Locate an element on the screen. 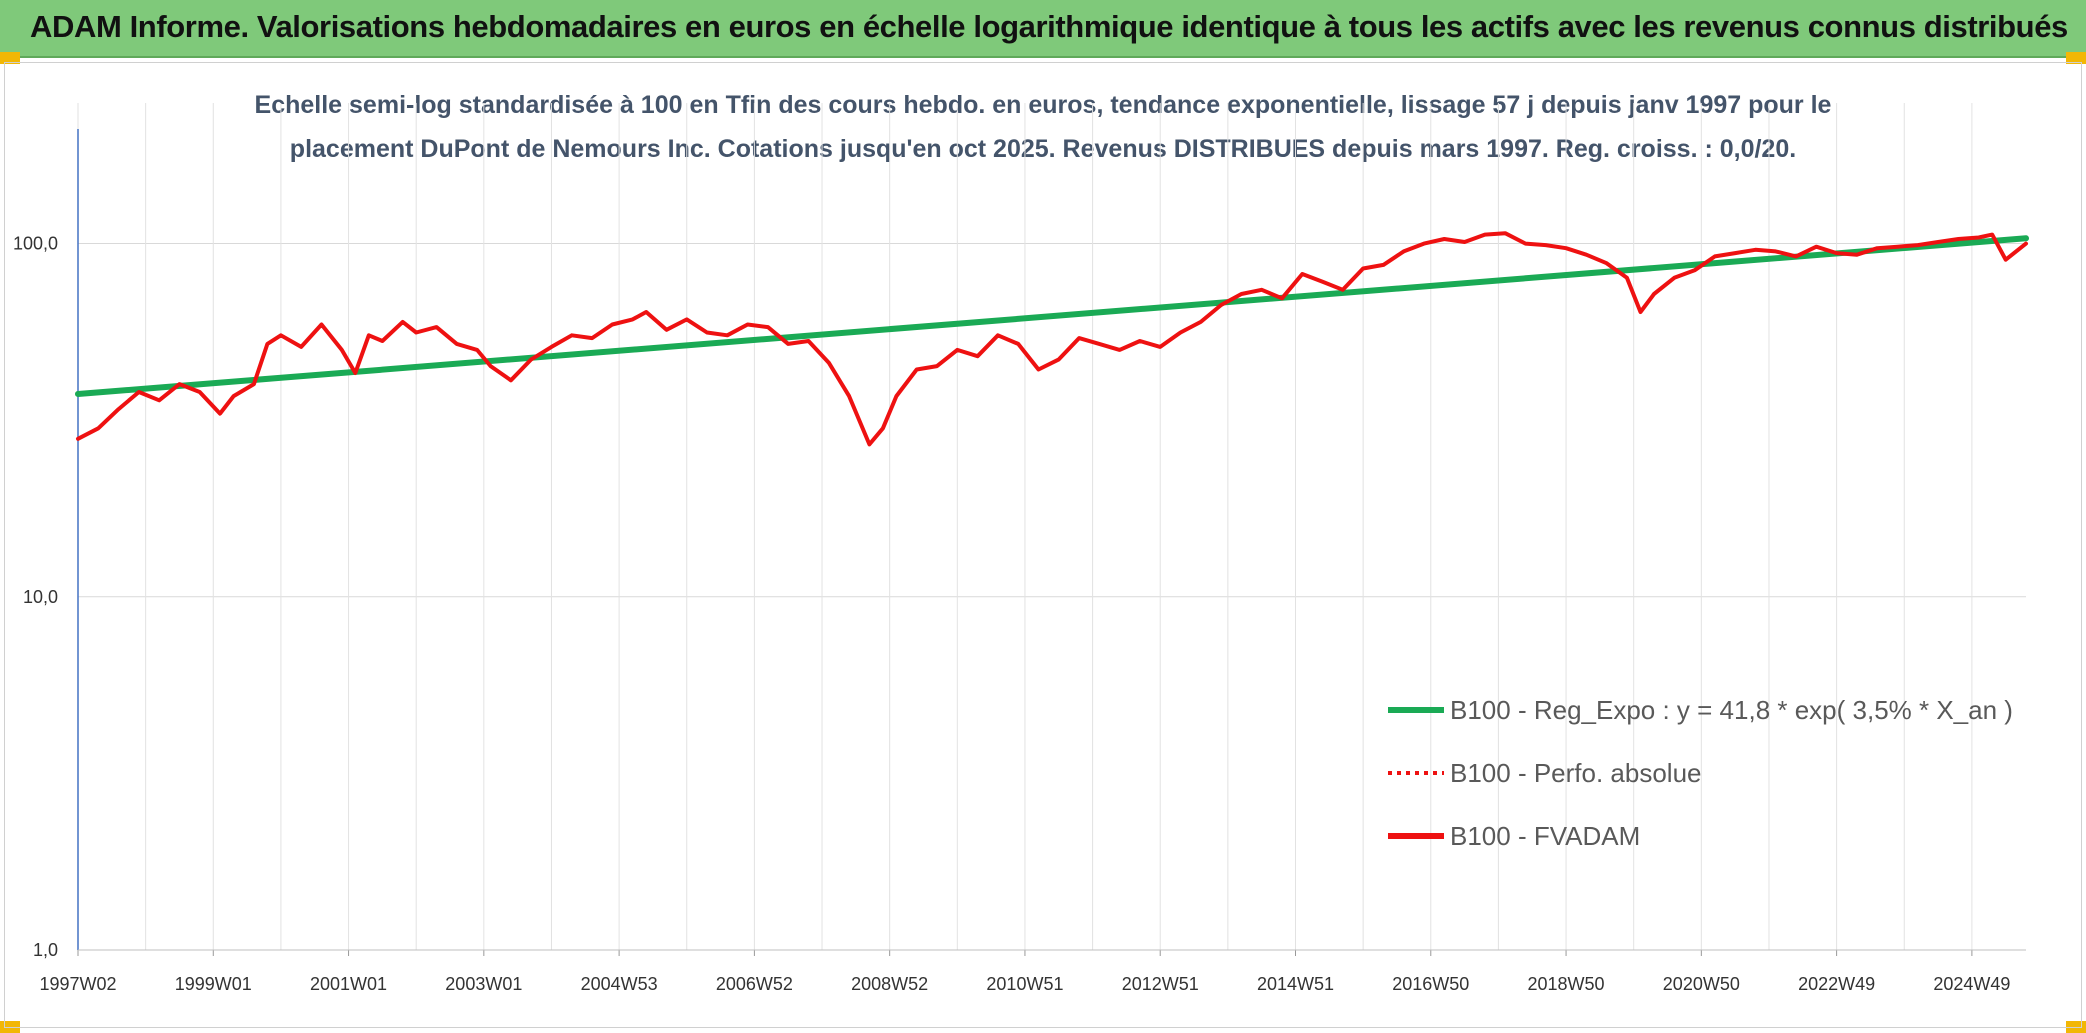 This screenshot has width=2086, height=1033. y-tick-label: 10,0 is located at coordinates (40, 597).